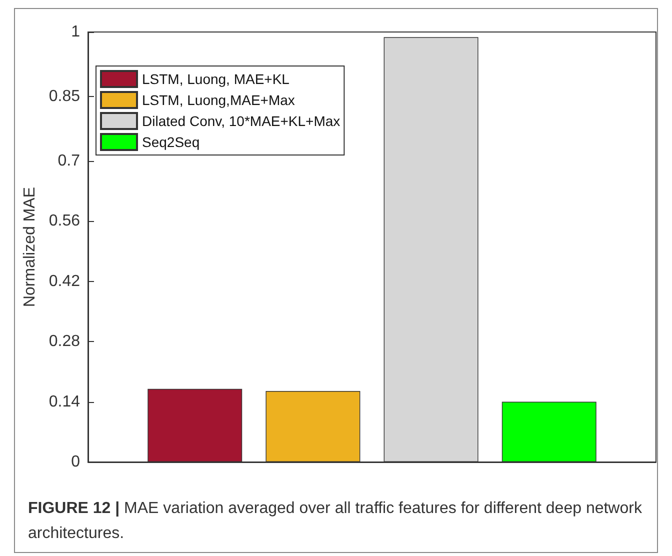 Image resolution: width=672 pixels, height=556 pixels. I want to click on y-tick-label: 0.42, so click(64, 281).